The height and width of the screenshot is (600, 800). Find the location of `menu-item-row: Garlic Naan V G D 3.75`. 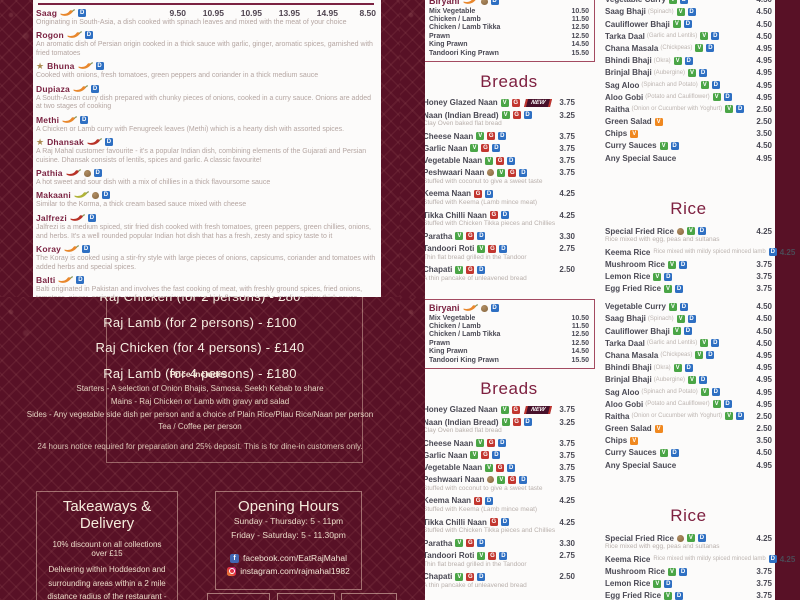

menu-item-row: Garlic Naan V G D 3.75 is located at coordinates (499, 148).